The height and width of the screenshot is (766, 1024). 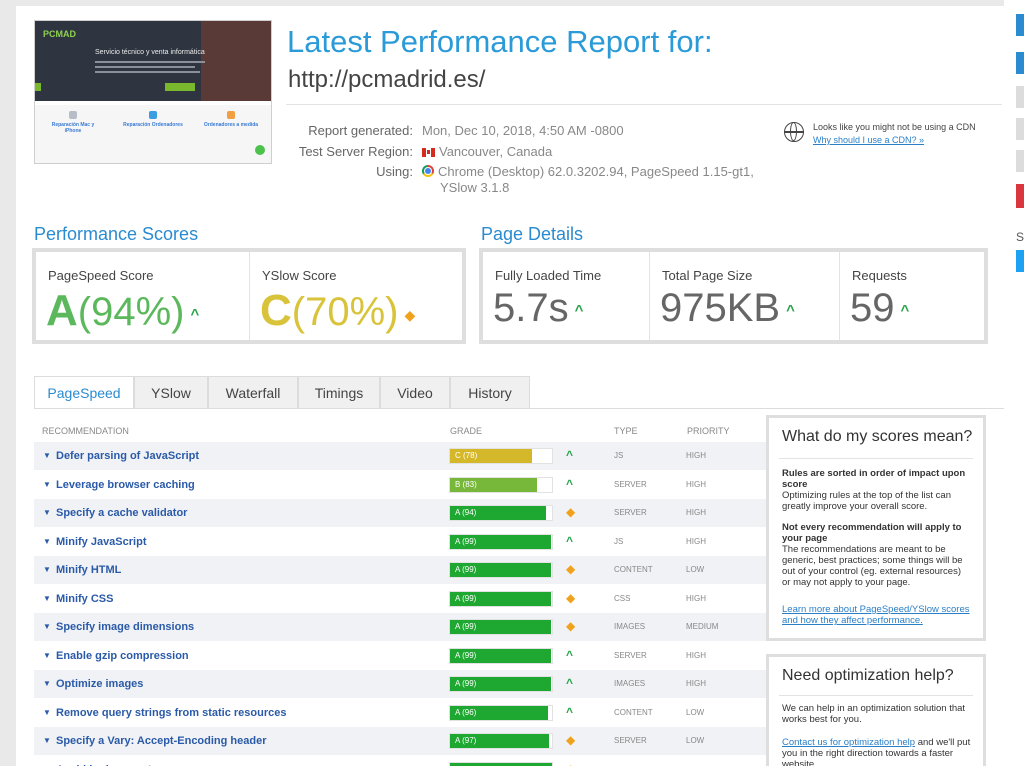 What do you see at coordinates (1020, 261) in the screenshot?
I see `twitter-icon` at bounding box center [1020, 261].